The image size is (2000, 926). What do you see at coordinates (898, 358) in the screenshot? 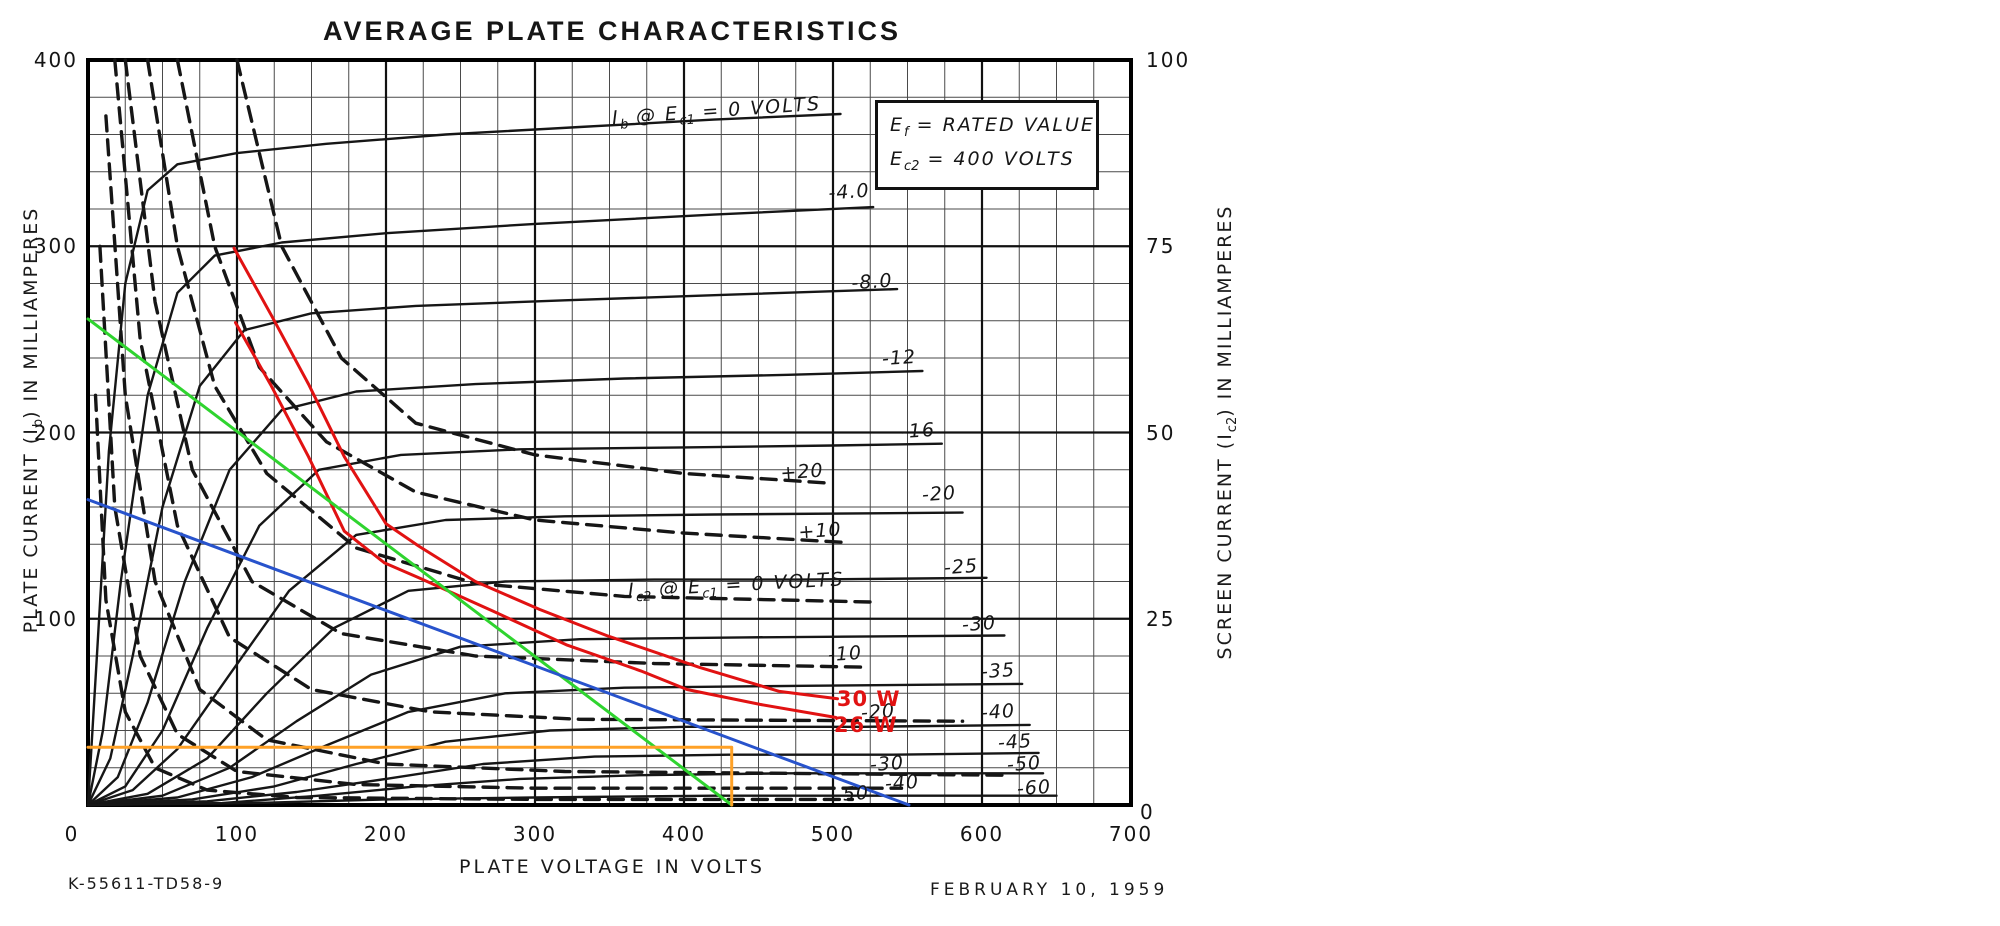
I see `grid-bias-curve-label: -12` at bounding box center [898, 358].